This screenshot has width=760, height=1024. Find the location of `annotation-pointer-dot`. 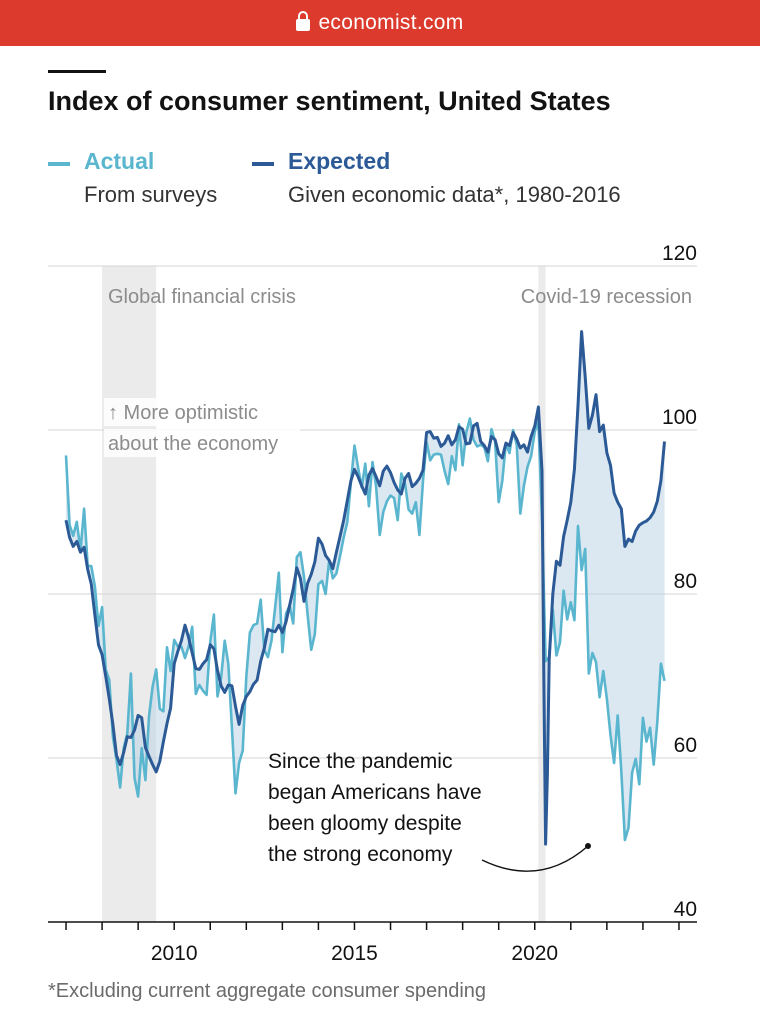

annotation-pointer-dot is located at coordinates (588, 846).